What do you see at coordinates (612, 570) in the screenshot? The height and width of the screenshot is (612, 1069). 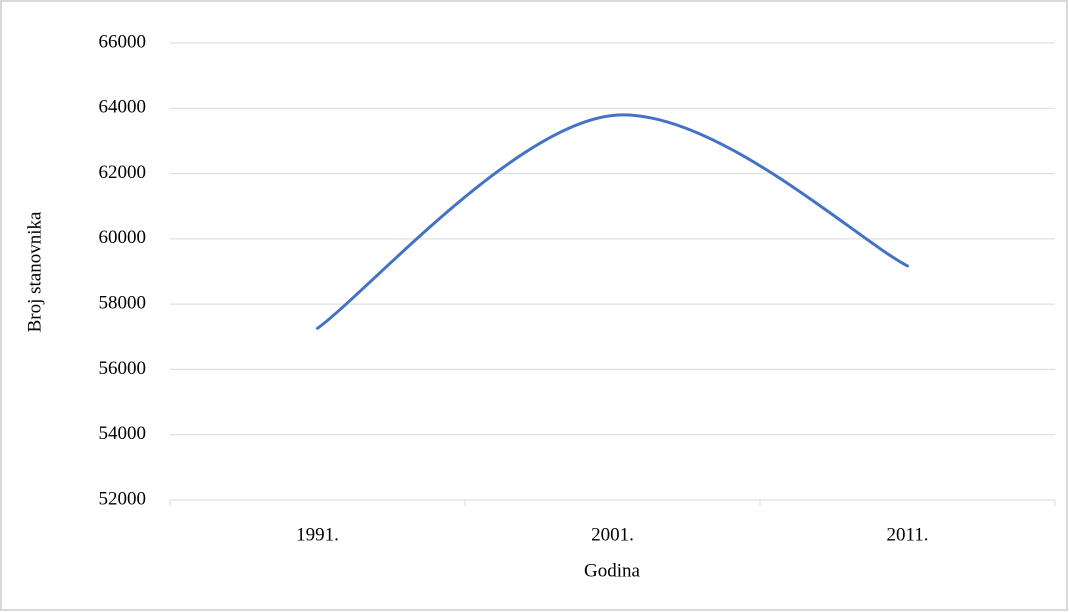 I see `x-axis-title: Godina` at bounding box center [612, 570].